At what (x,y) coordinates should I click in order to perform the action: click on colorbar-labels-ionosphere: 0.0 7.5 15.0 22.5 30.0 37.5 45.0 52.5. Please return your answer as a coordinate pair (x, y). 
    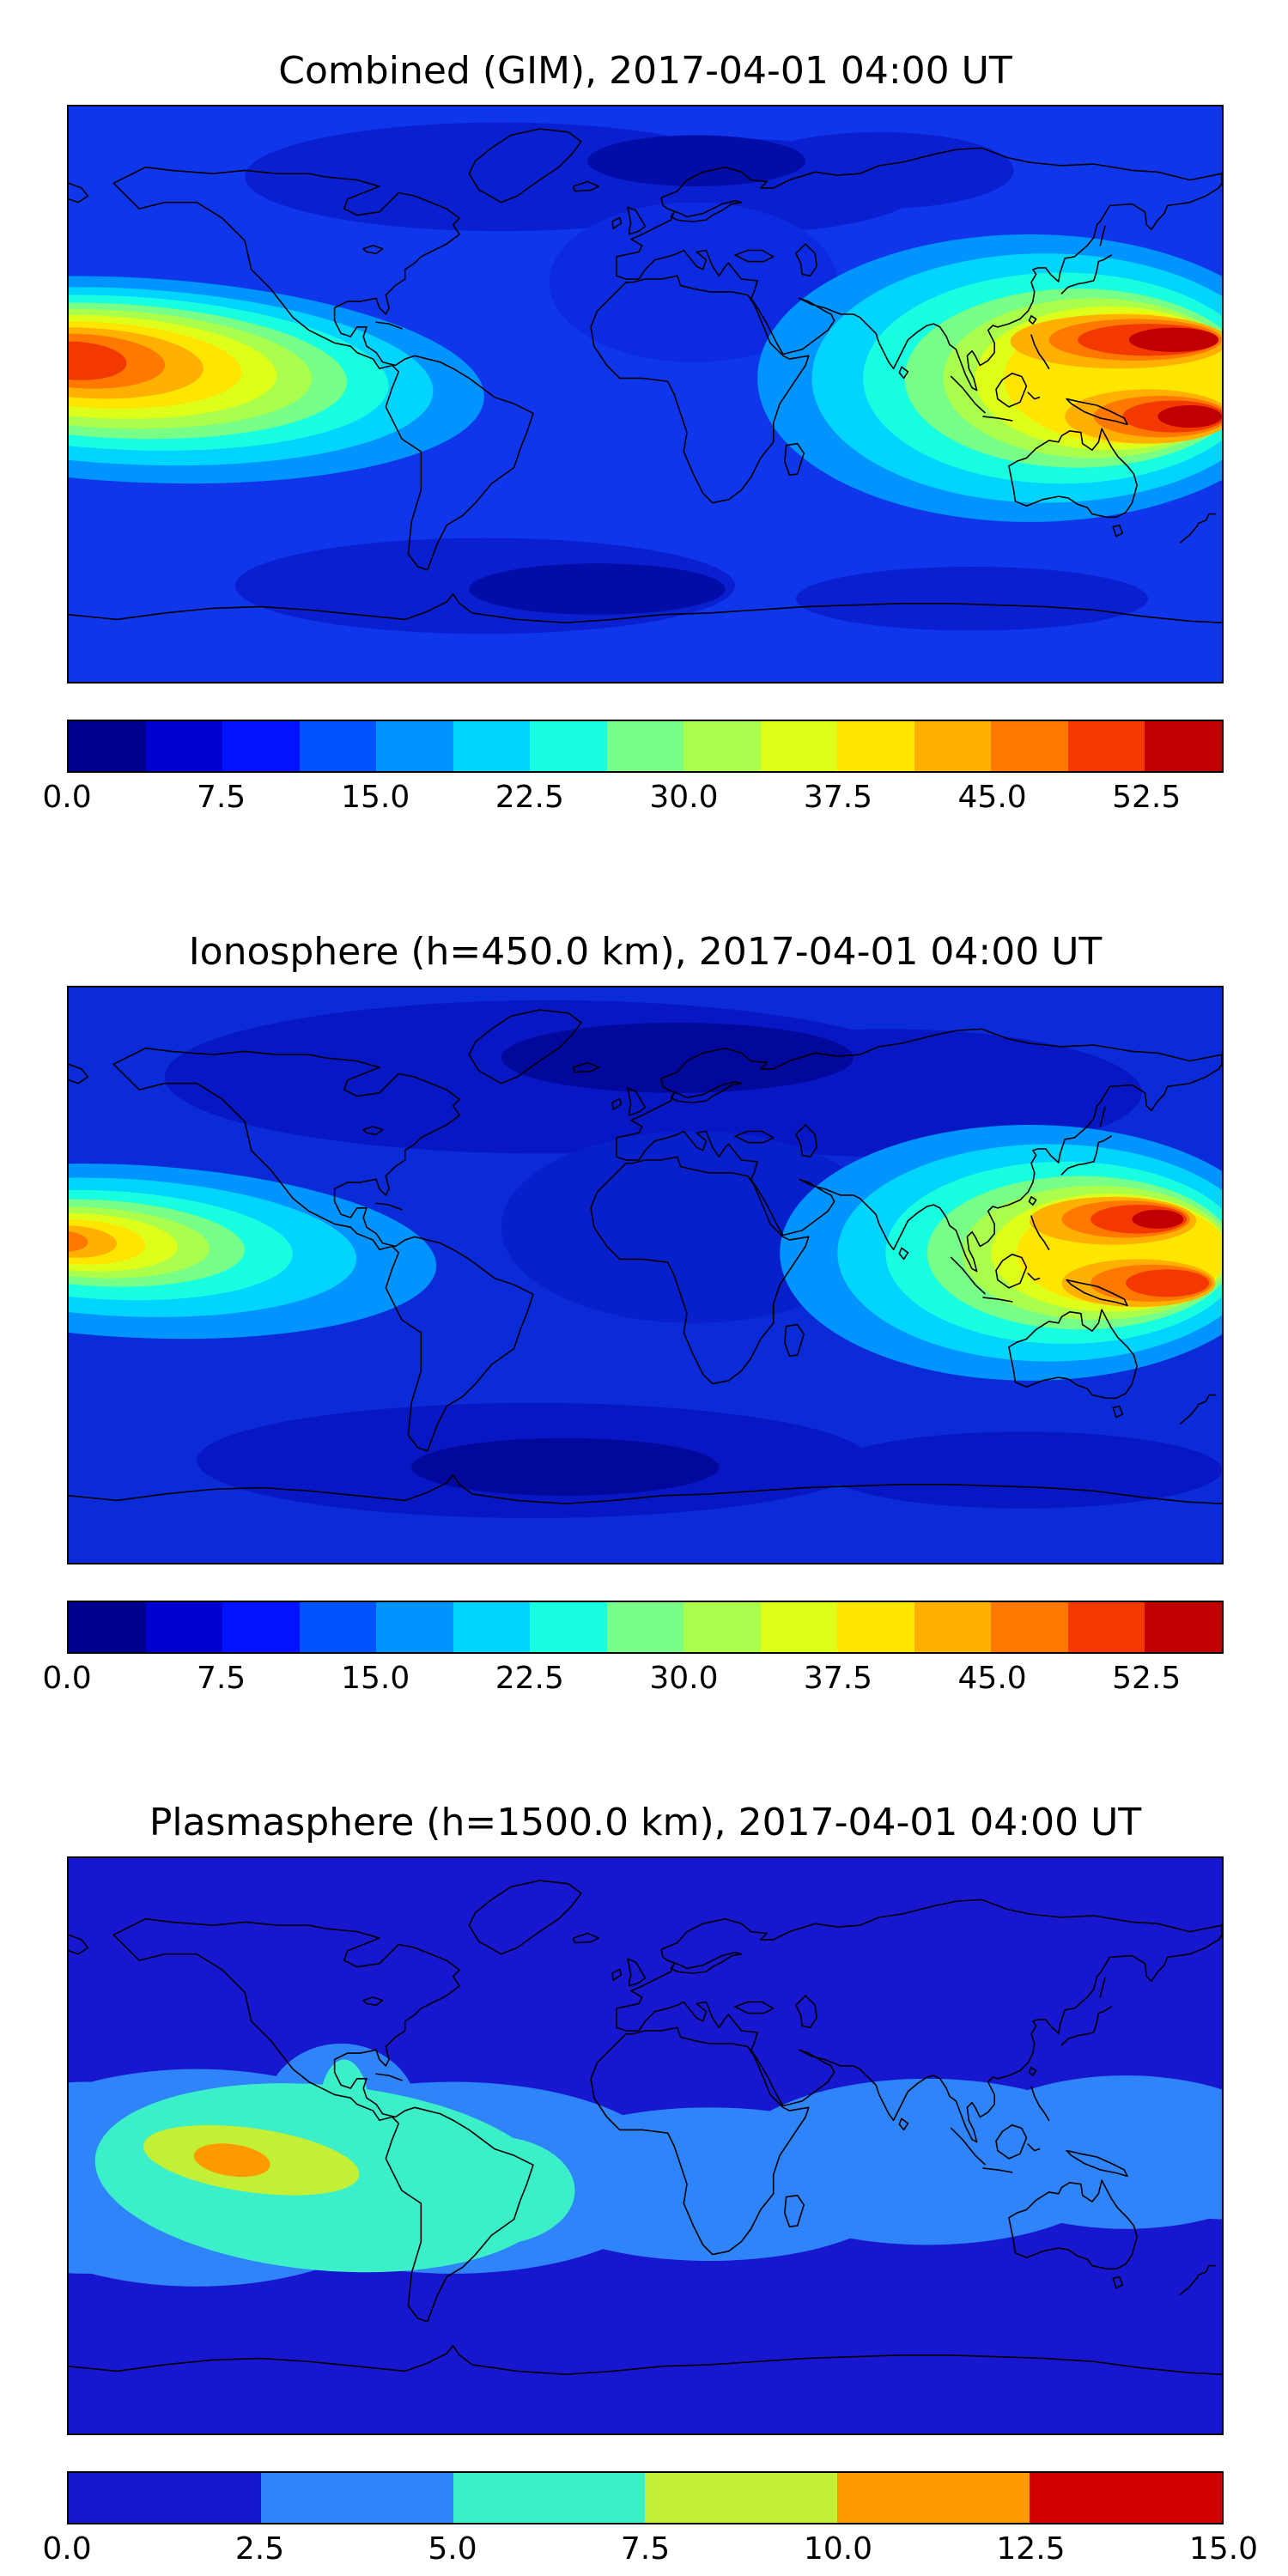
    Looking at the image, I should click on (633, 1685).